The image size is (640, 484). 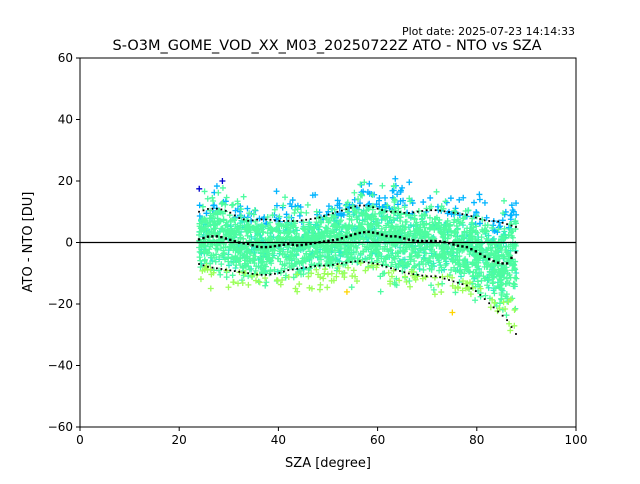 I want to click on y-tick-label: 0, so click(x=69, y=243).